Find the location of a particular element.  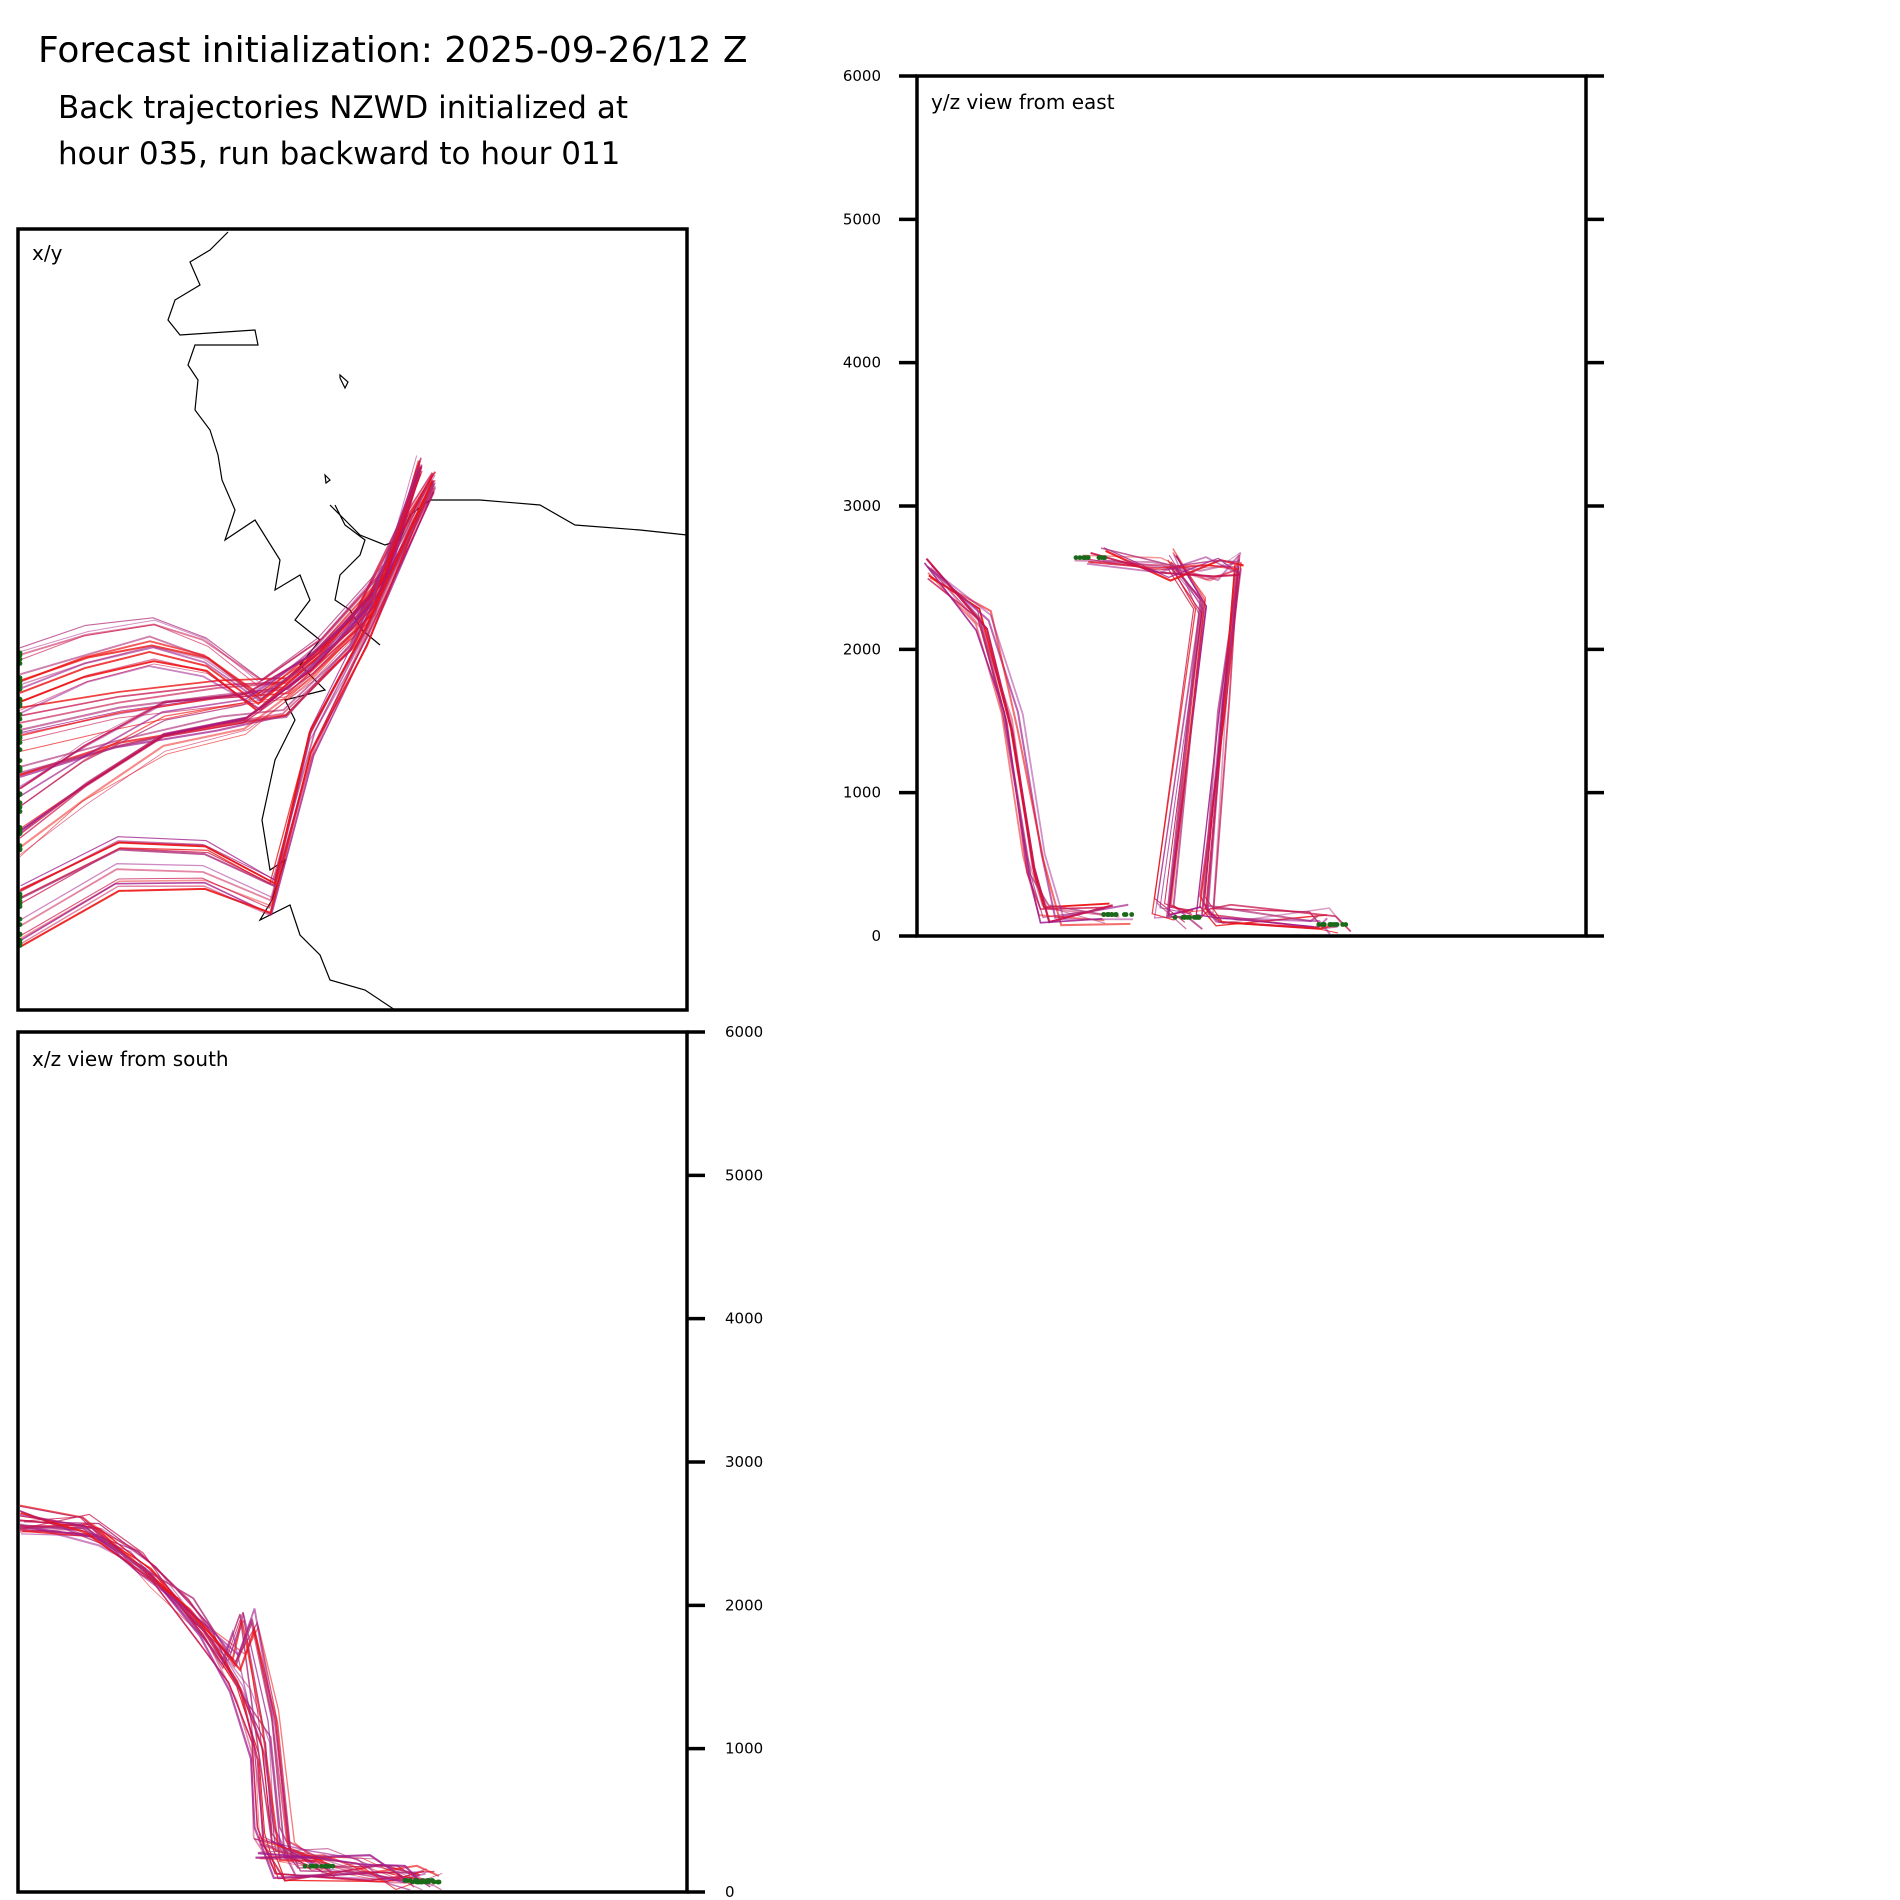

yz-tick-label-0: 0 is located at coordinates (876, 936).